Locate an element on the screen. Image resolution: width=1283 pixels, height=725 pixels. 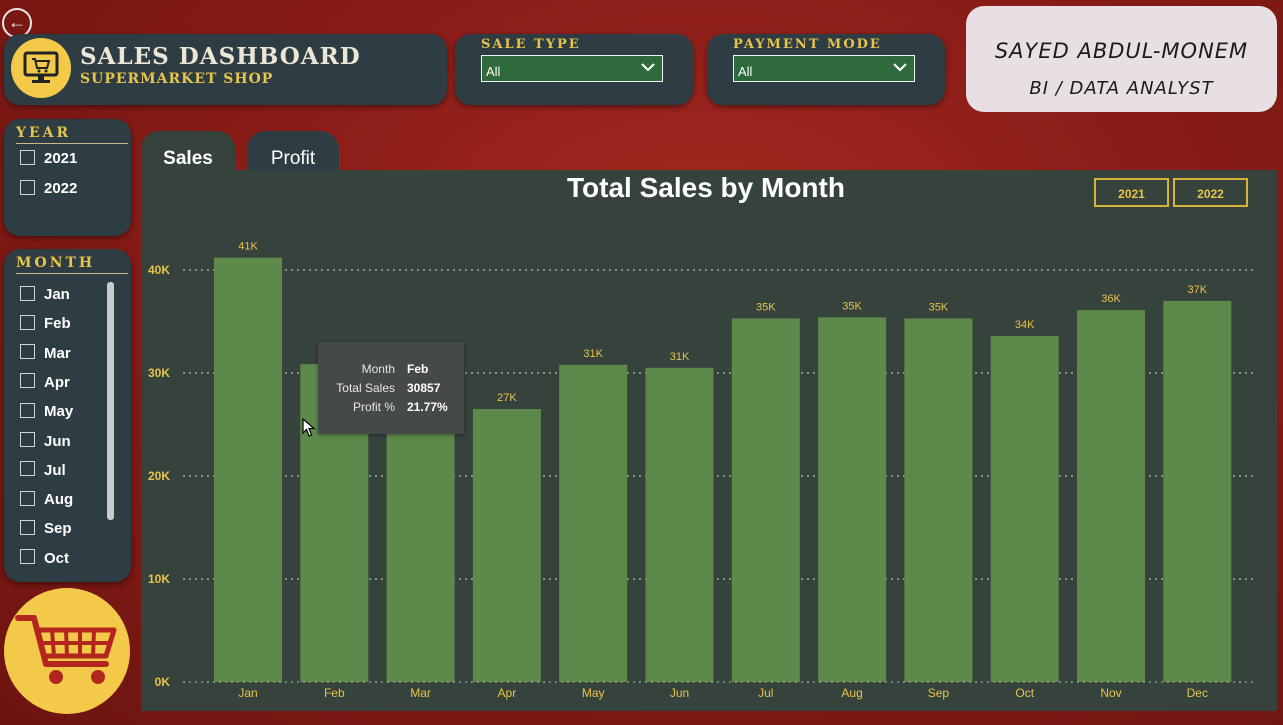
tooltip-value: Feb is located at coordinates (418, 369).